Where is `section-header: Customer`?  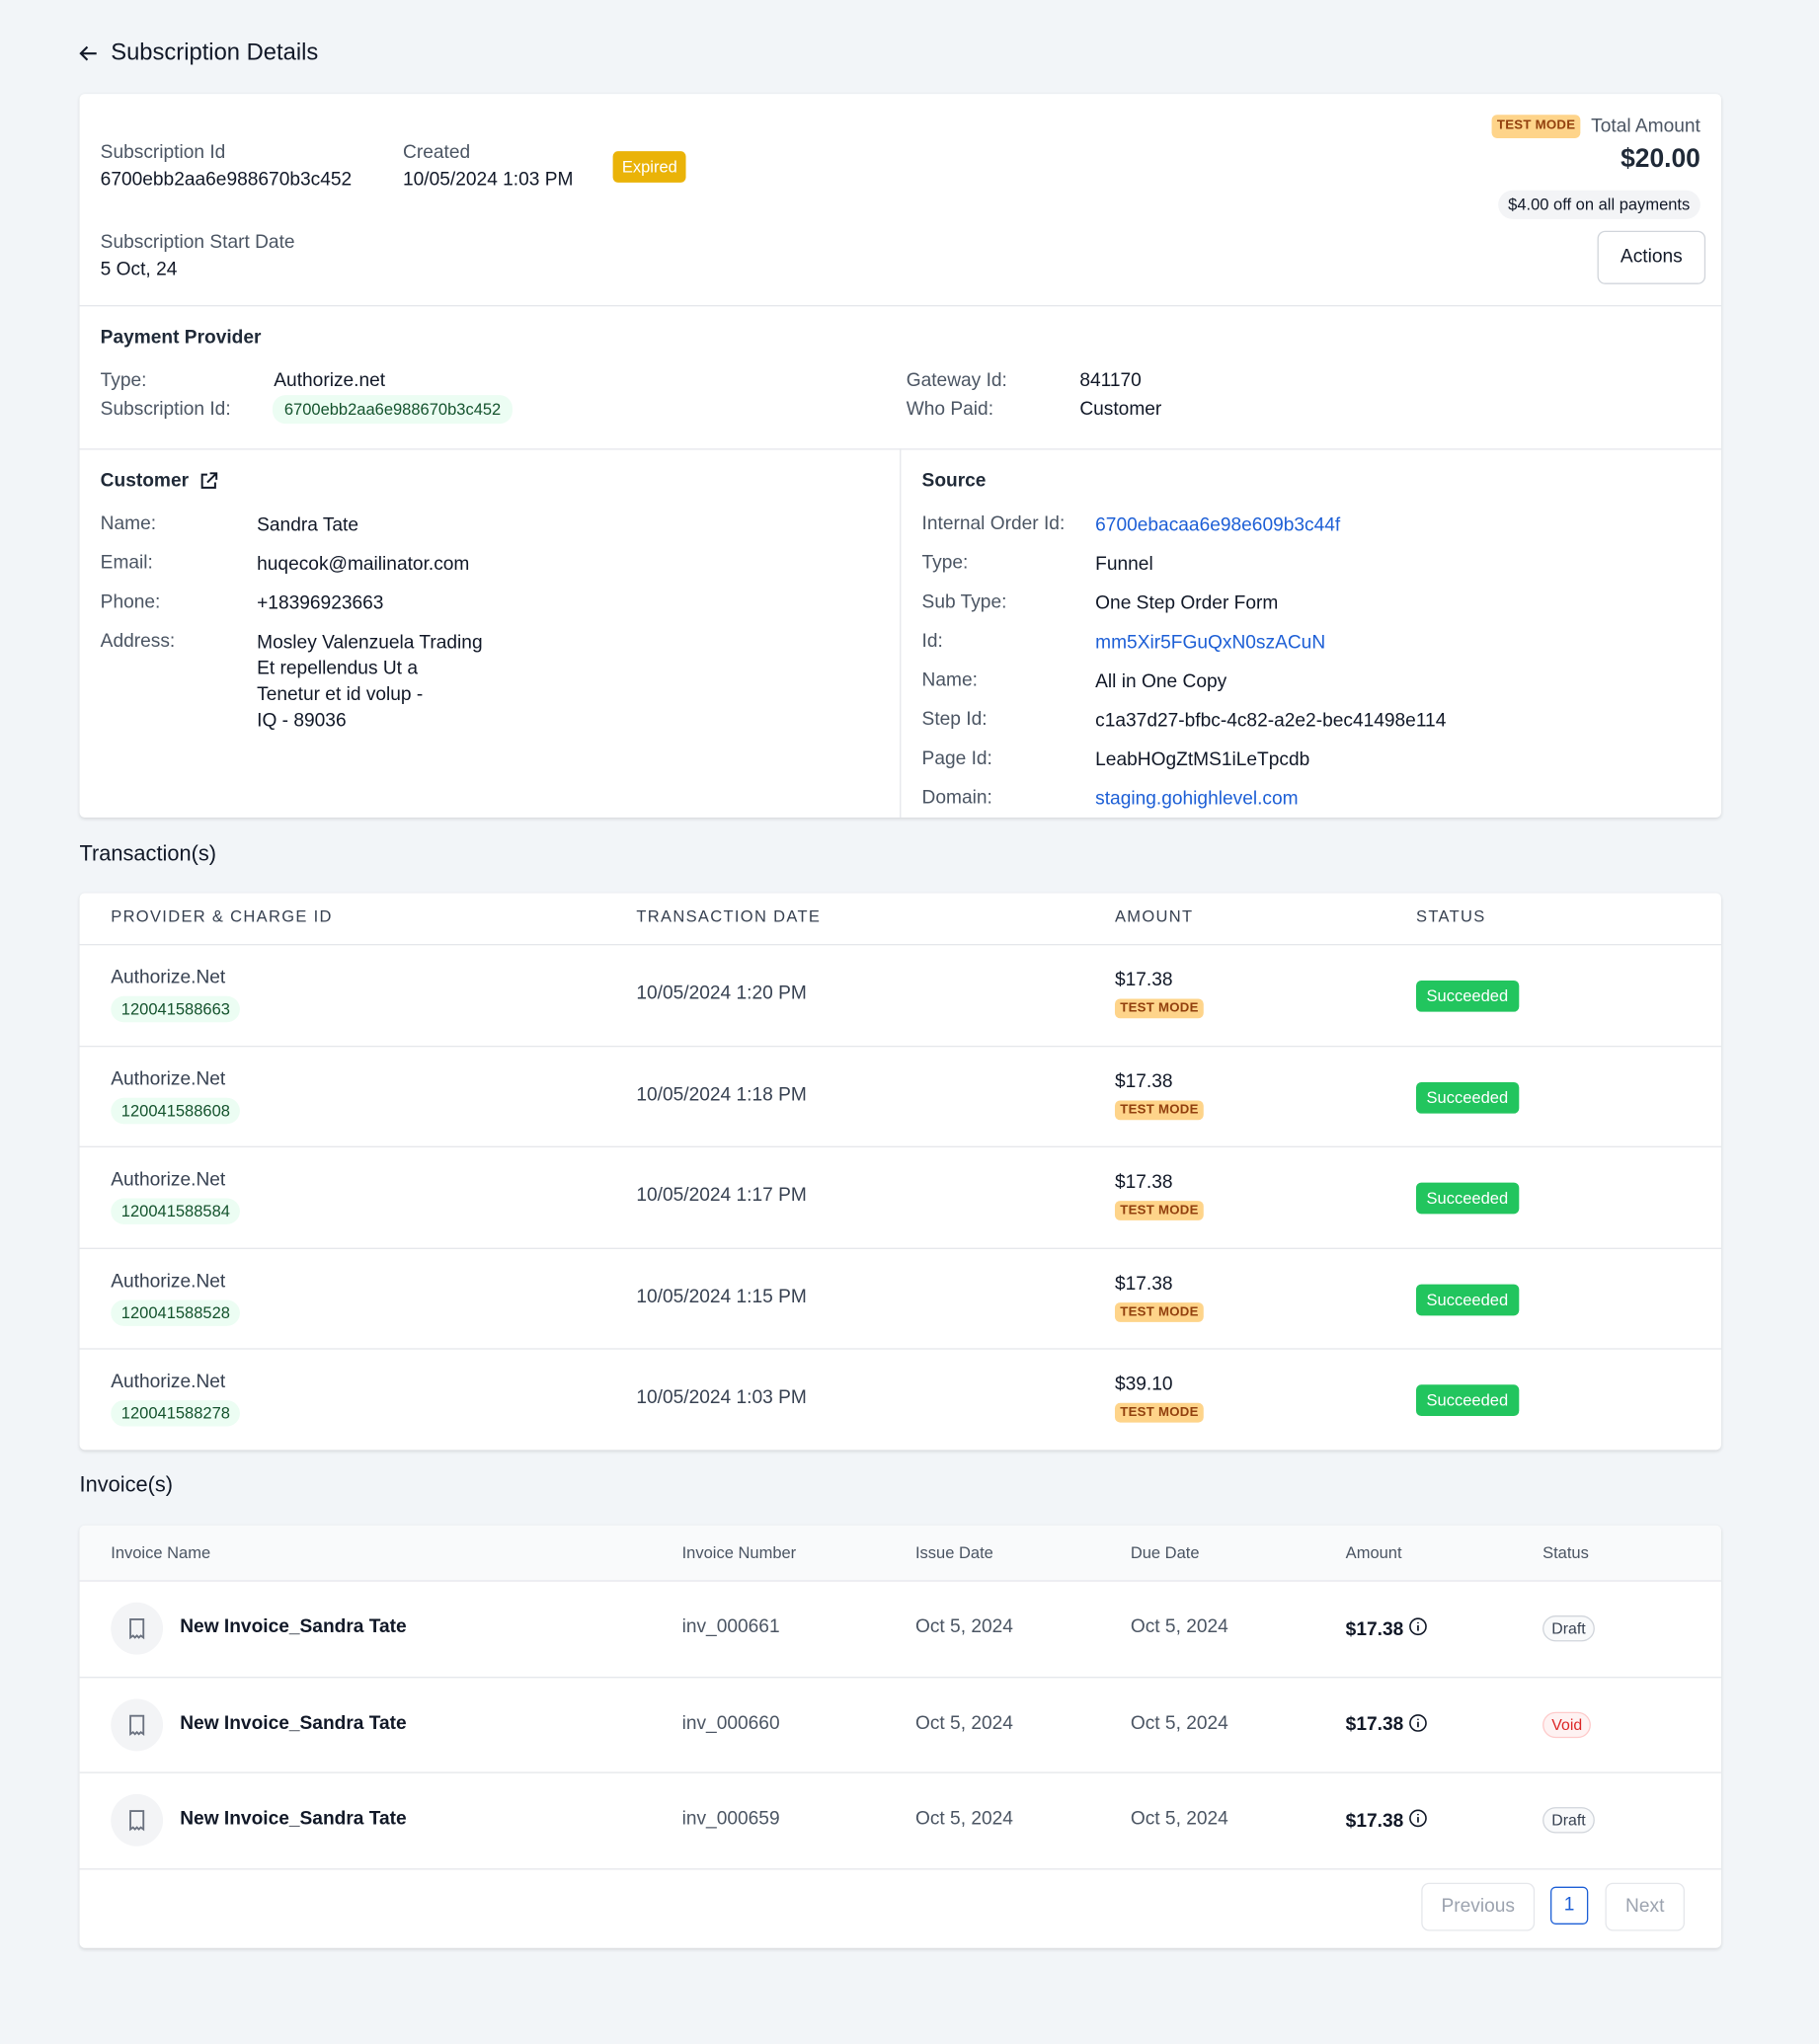 section-header: Customer is located at coordinates (159, 482).